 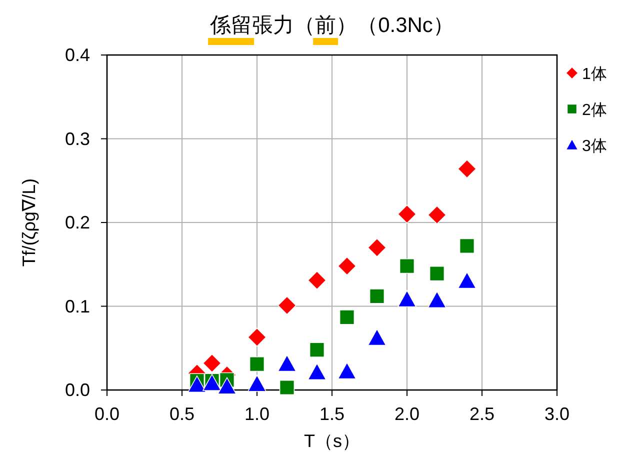 I want to click on x-tick-label: 2.5, so click(x=482, y=414).